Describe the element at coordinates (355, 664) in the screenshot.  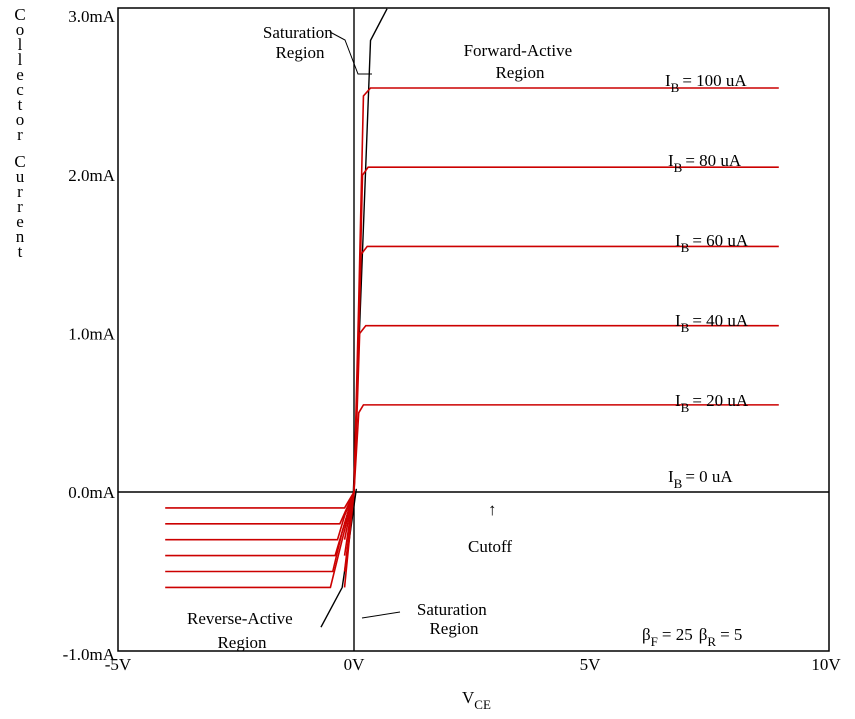
I see `x-tick-label: 0V` at that location.